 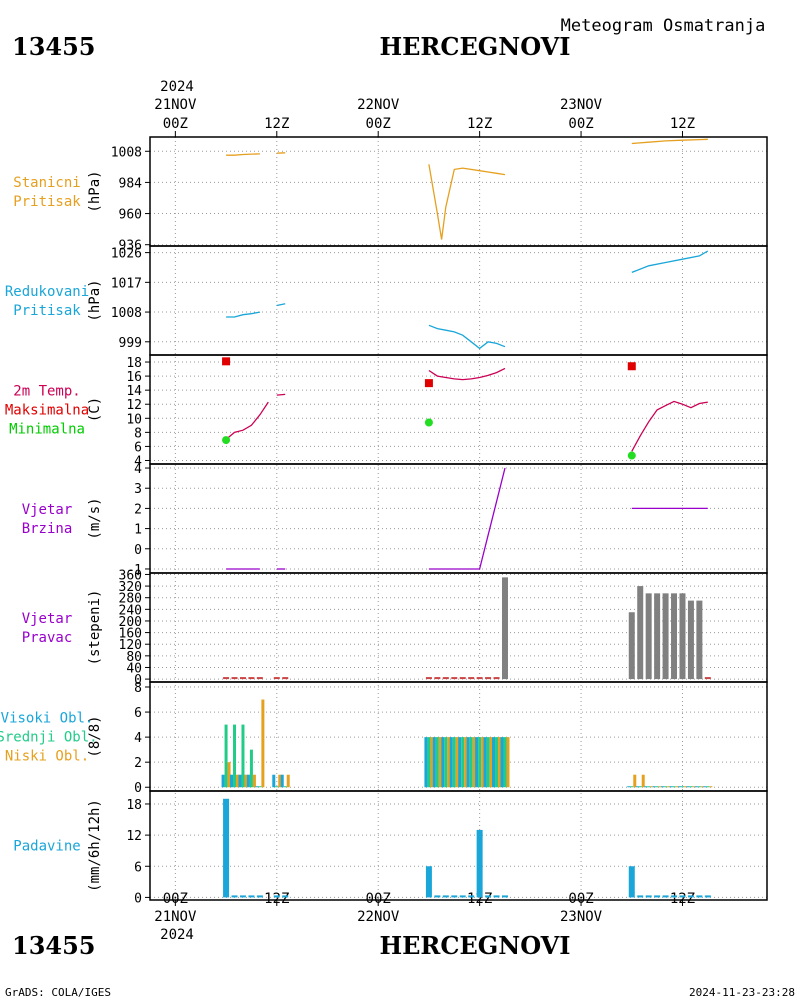 What do you see at coordinates (378, 105) in the screenshot?
I see `date-label-top: 22NOV` at bounding box center [378, 105].